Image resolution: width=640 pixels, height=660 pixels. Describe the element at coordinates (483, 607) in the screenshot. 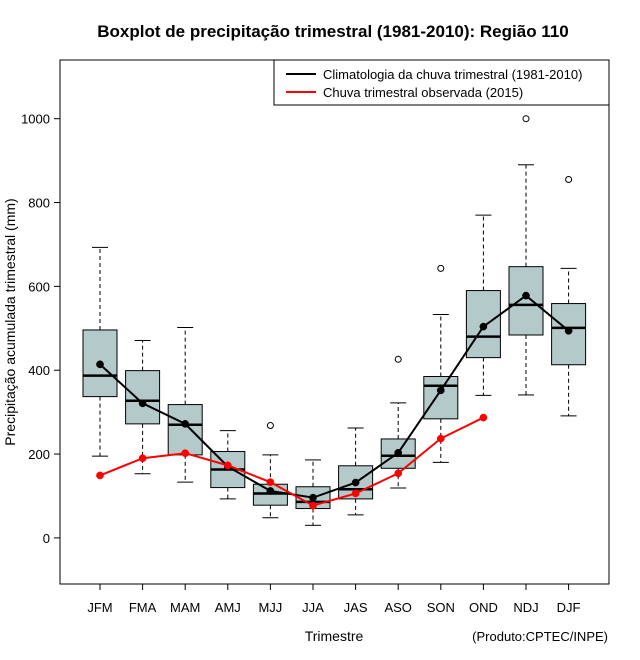

I see `x-tick-label: OND` at that location.